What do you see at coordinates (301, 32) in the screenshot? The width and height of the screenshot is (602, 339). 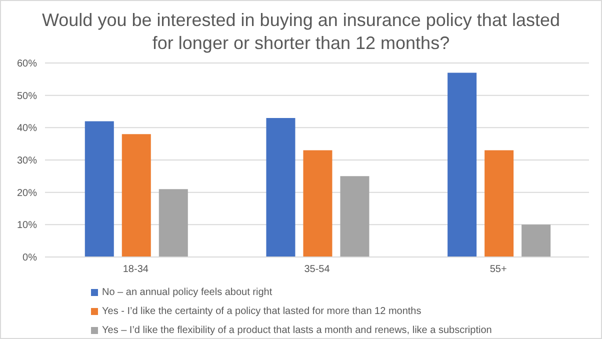 I see `chart-title: Would you be interested in buying an insurance policy that lasted for longer or shorter than 12 months?` at bounding box center [301, 32].